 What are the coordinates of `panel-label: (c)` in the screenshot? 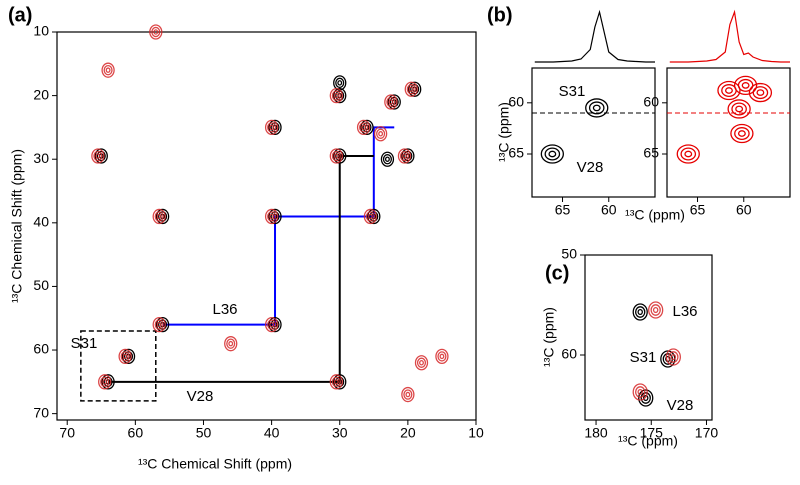 It's located at (557, 273).